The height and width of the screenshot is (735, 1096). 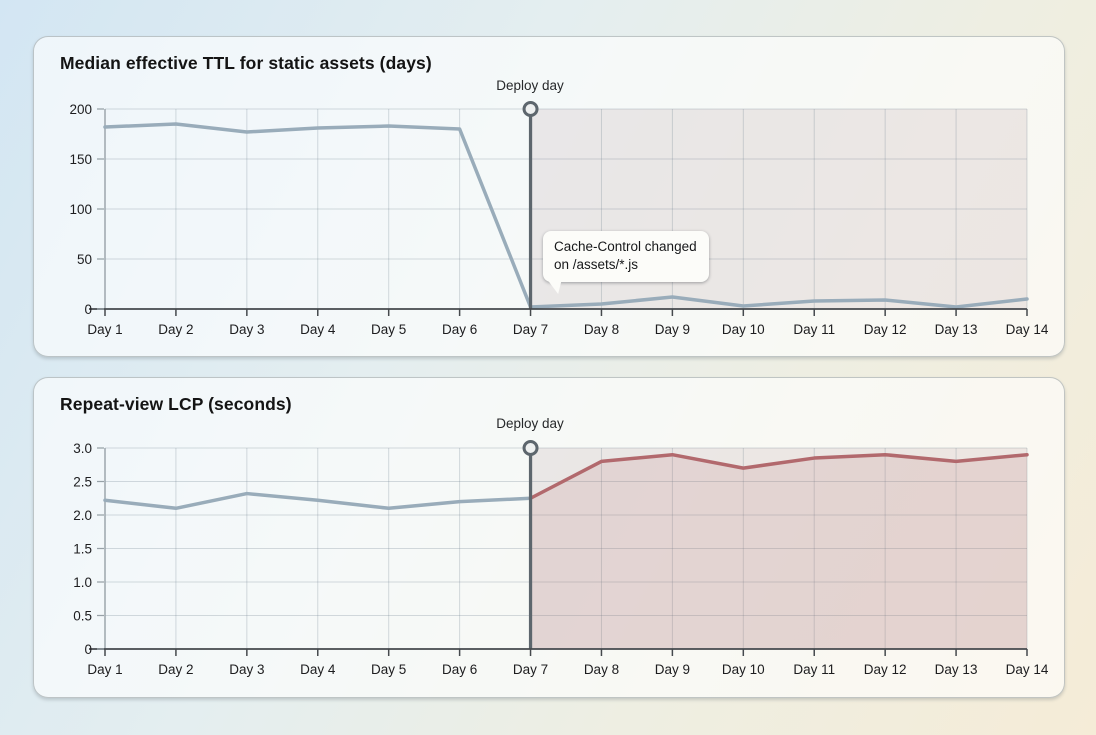 What do you see at coordinates (82, 615) in the screenshot?
I see `y-tick-label: 0.5` at bounding box center [82, 615].